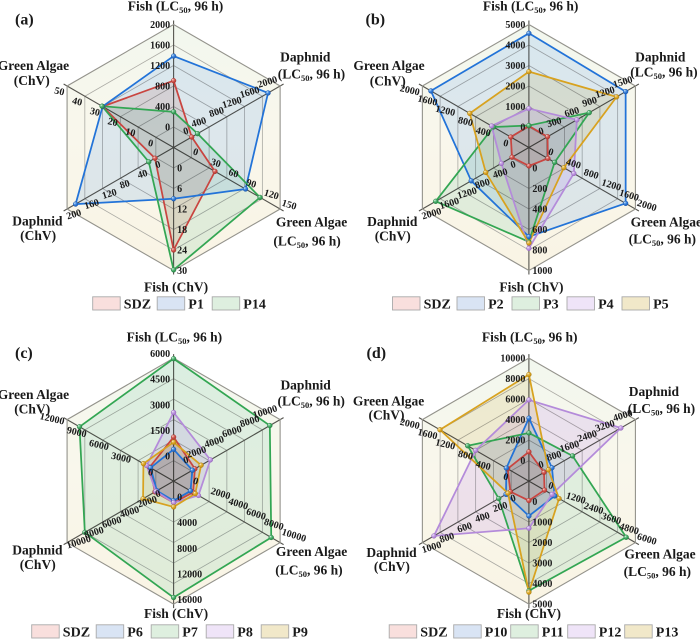 The width and height of the screenshot is (700, 643). Describe the element at coordinates (251, 183) in the screenshot. I see `svg-text: 90` at that location.